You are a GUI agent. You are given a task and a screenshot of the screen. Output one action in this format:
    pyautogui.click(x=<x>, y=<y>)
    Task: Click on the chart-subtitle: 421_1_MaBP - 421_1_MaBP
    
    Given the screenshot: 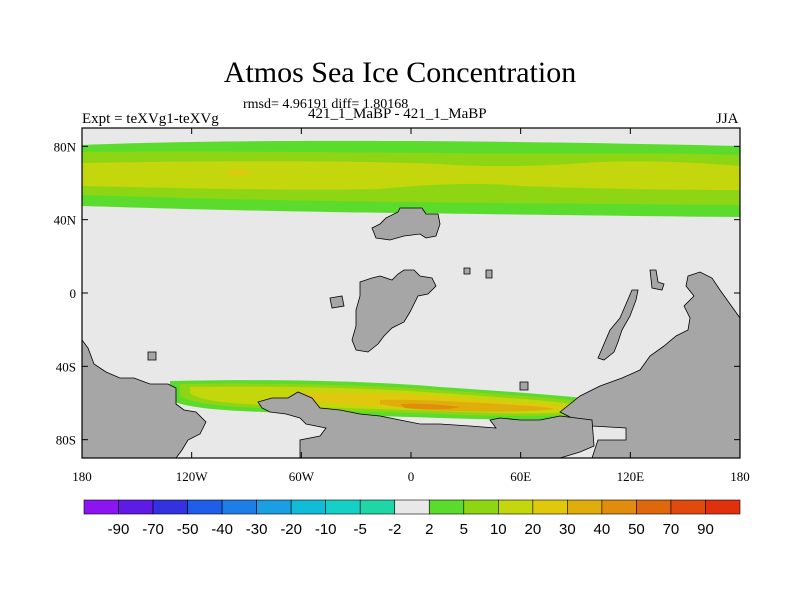 What is the action you would take?
    pyautogui.click(x=397, y=114)
    